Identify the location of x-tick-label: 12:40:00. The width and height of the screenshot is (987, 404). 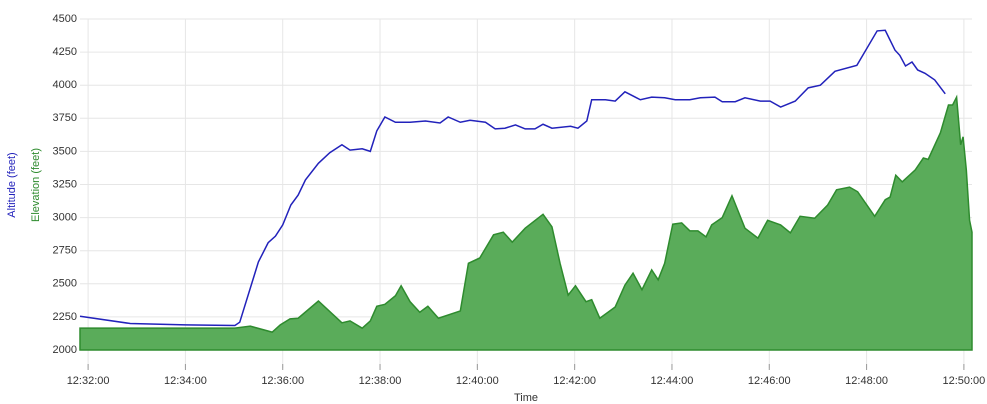
(477, 381).